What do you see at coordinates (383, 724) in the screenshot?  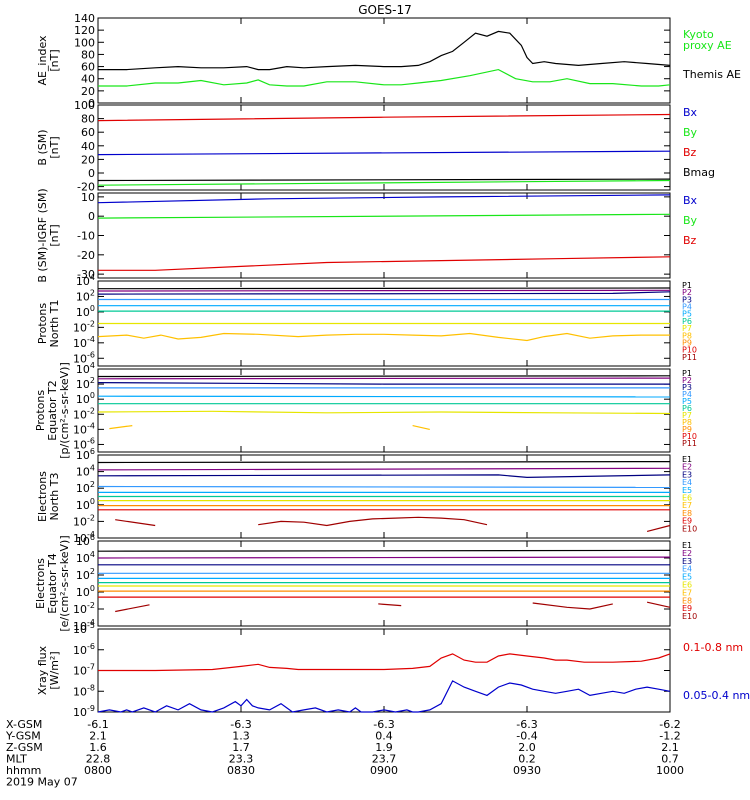 I see `x-row-value: -6.3` at bounding box center [383, 724].